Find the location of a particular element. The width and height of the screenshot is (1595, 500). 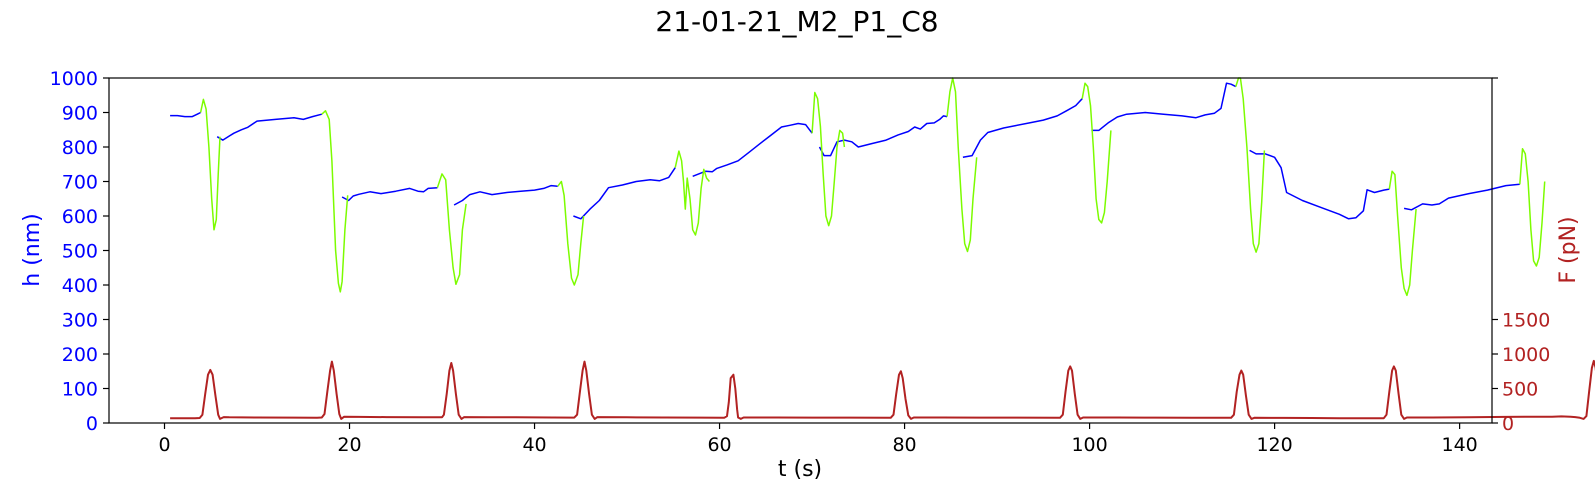

x-tick-label: 140 is located at coordinates (1459, 445).